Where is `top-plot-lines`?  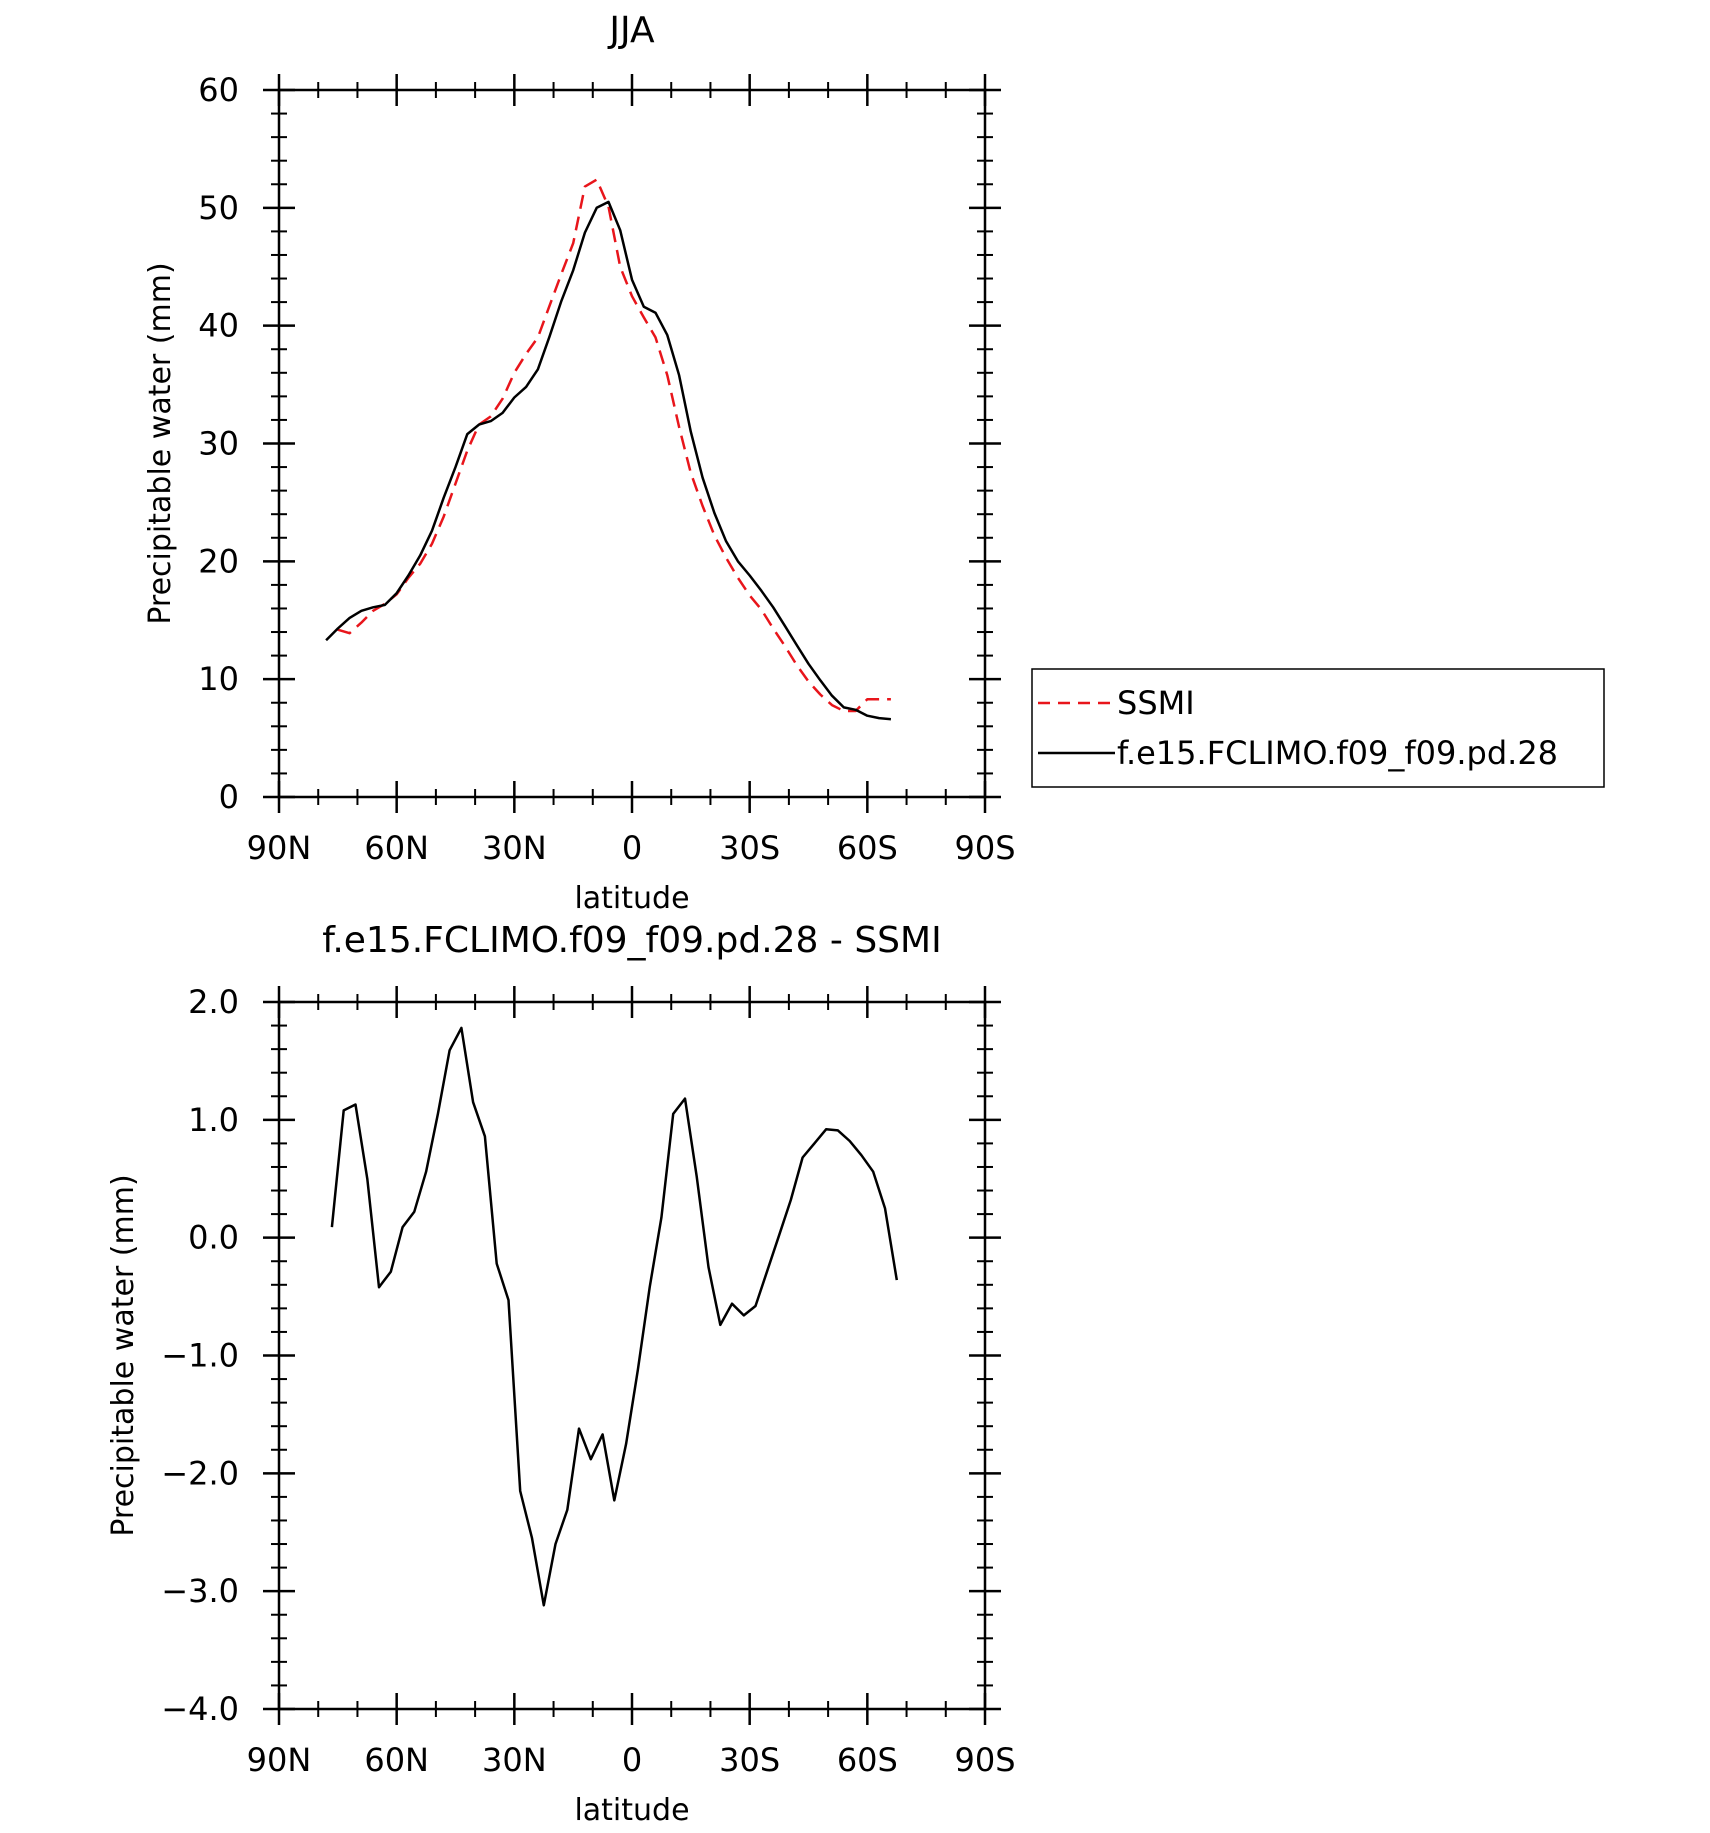 top-plot-lines is located at coordinates (608, 449).